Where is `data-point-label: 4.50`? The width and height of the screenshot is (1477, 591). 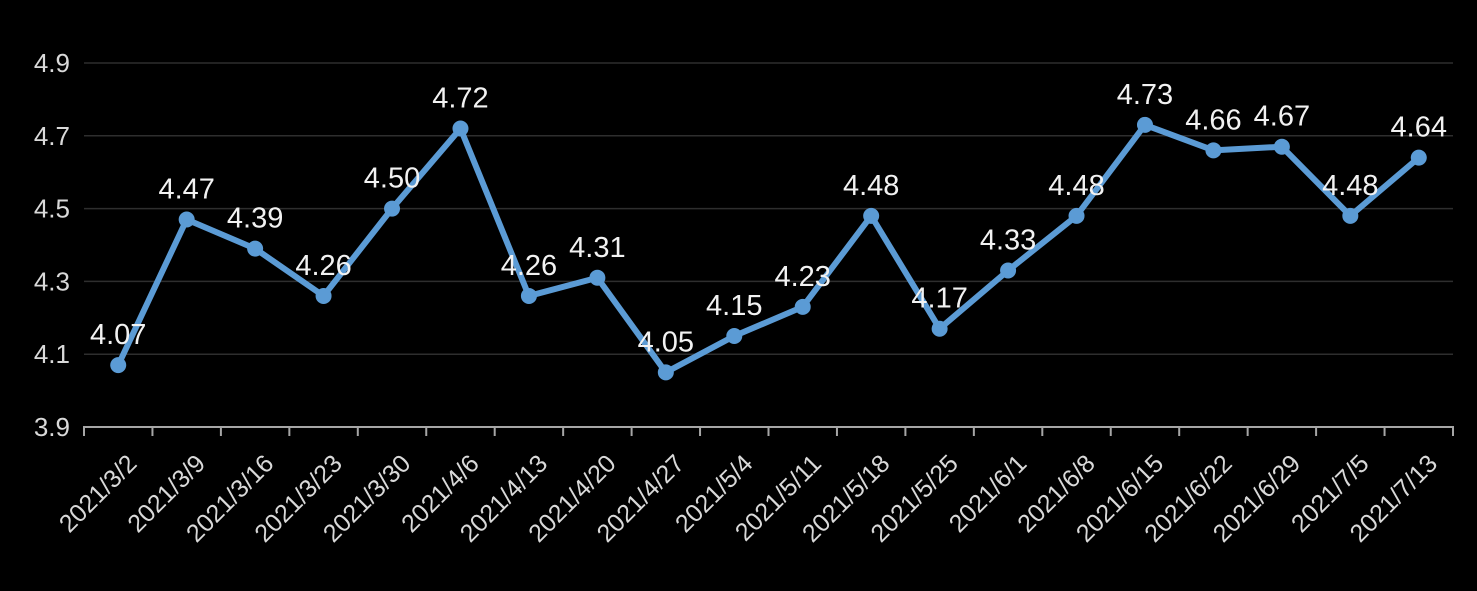 data-point-label: 4.50 is located at coordinates (392, 179).